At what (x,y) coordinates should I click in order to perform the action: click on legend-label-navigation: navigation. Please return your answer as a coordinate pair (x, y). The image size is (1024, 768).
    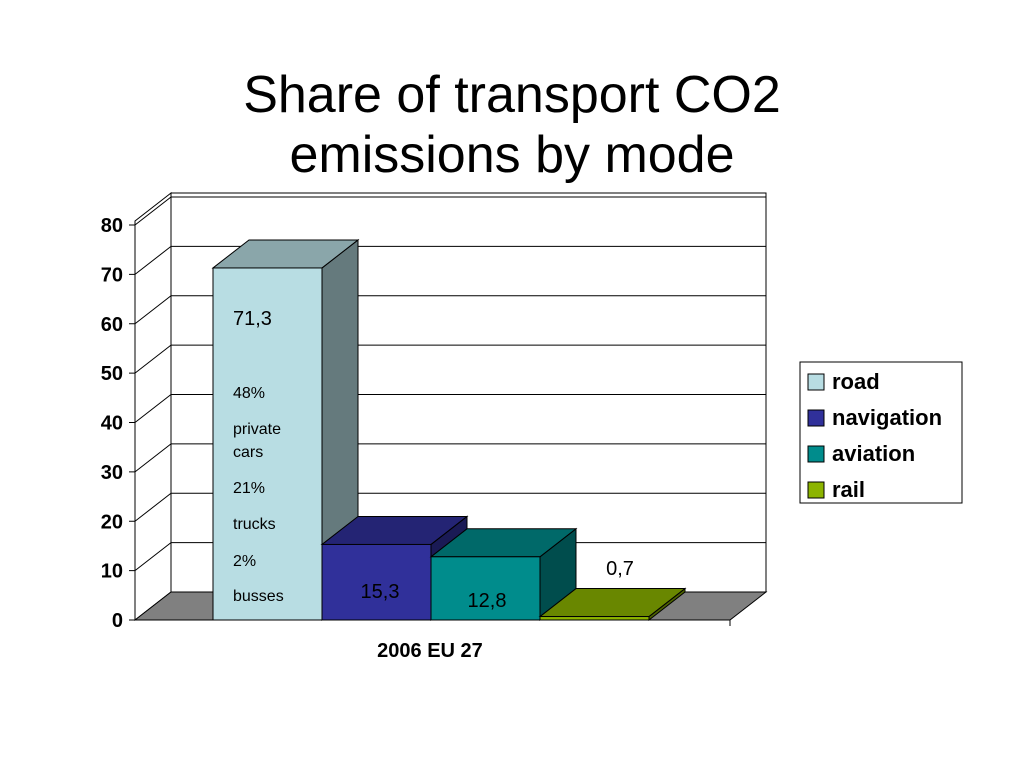
    Looking at the image, I should click on (887, 417).